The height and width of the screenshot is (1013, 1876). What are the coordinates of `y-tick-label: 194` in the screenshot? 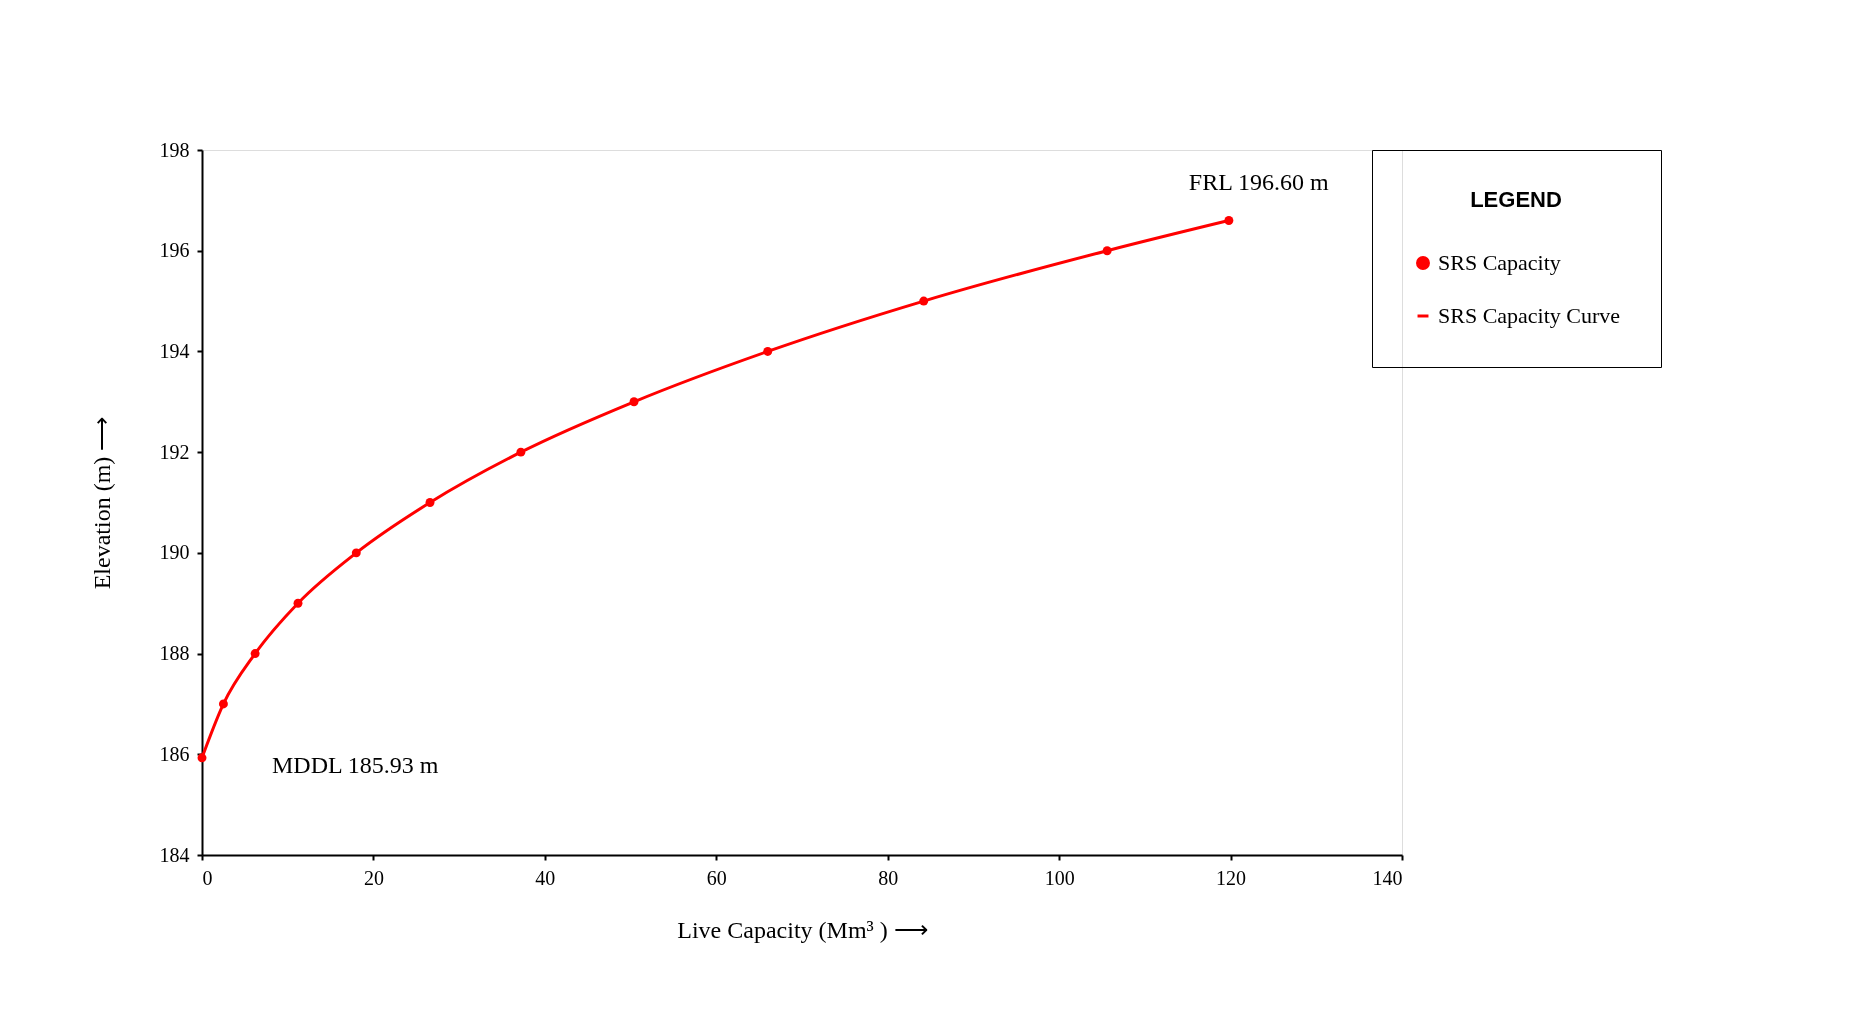 It's located at (174, 350).